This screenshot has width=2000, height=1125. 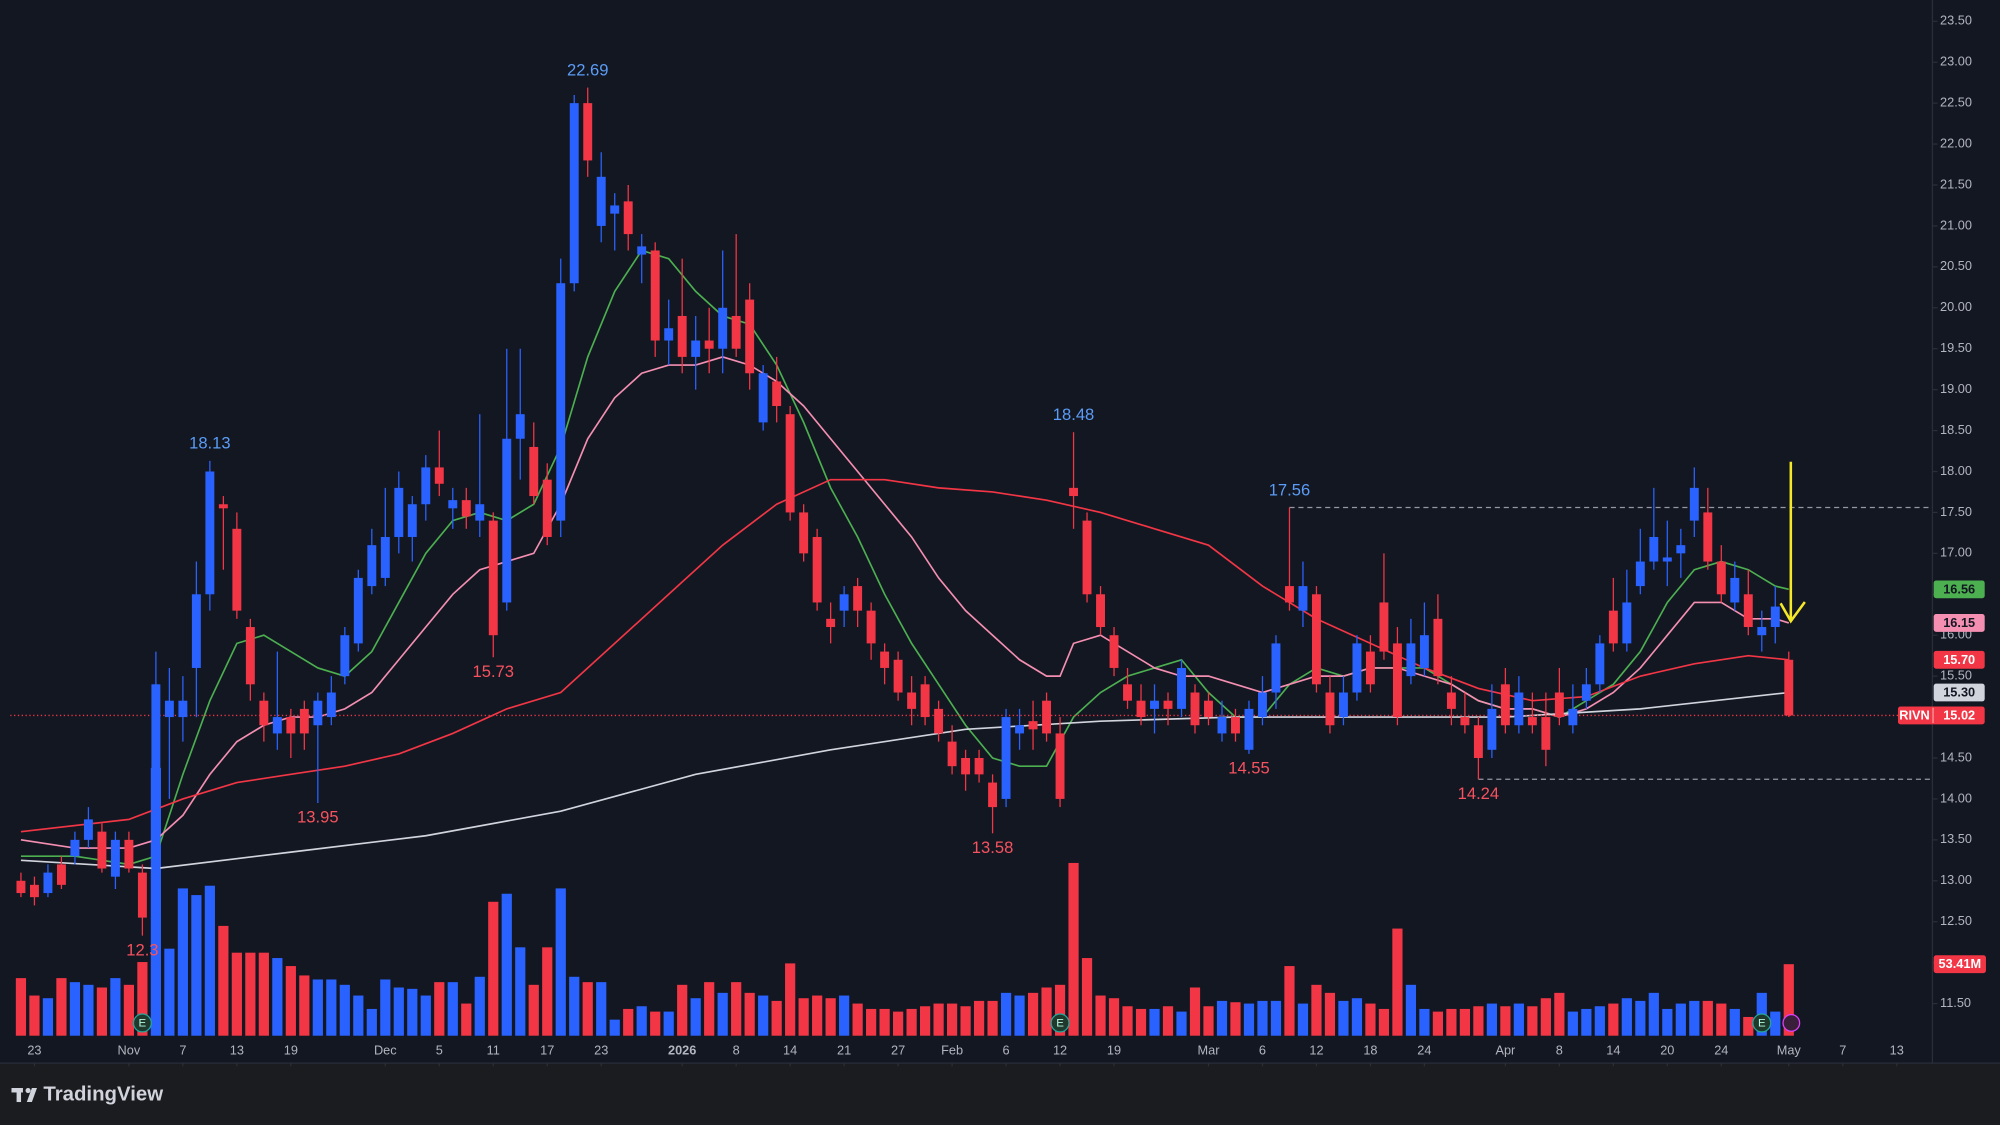 I want to click on earnings-icon, so click(x=142, y=1023).